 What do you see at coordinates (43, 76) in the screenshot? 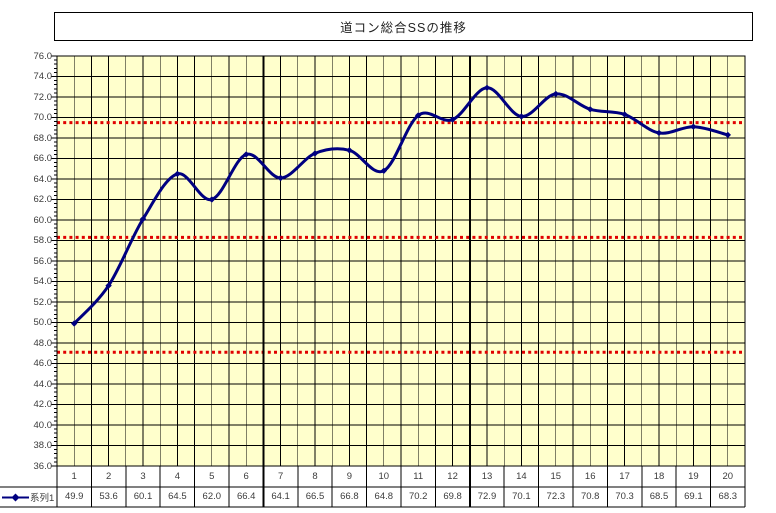
I see `y-axis-tick-label: 74.0` at bounding box center [43, 76].